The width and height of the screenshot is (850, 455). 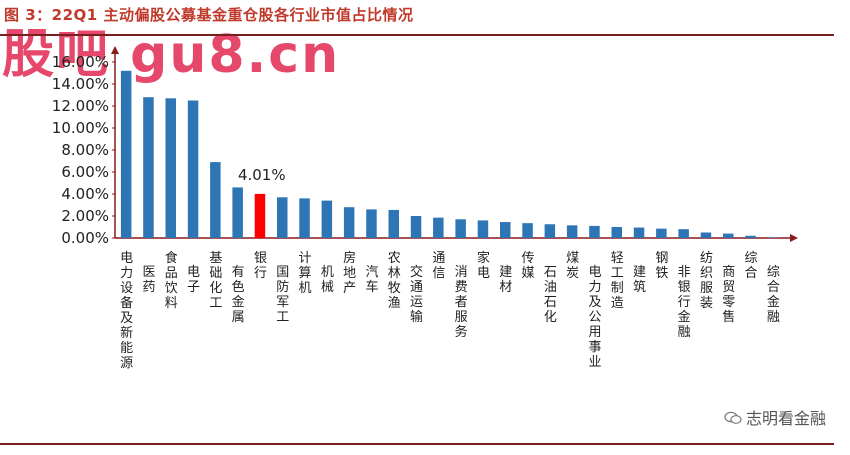 I want to click on category-label: 有色金属, so click(x=238, y=295).